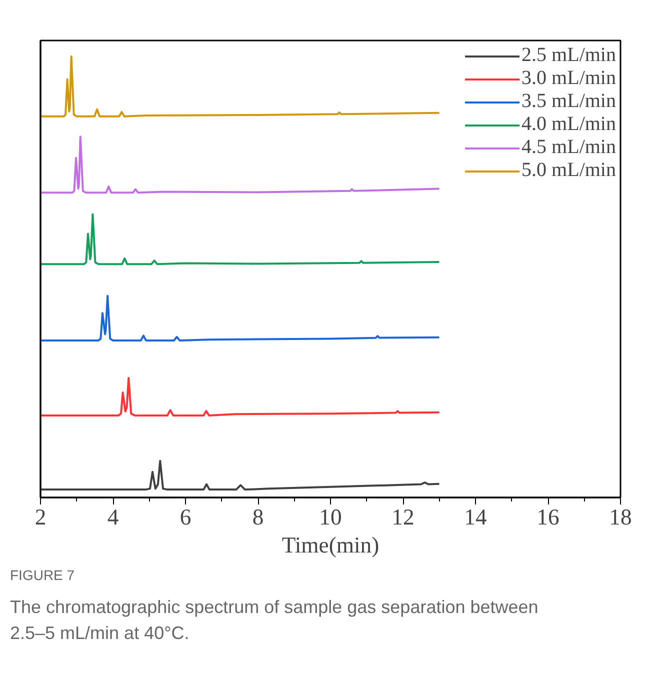  What do you see at coordinates (258, 517) in the screenshot?
I see `x-tick-label: 8` at bounding box center [258, 517].